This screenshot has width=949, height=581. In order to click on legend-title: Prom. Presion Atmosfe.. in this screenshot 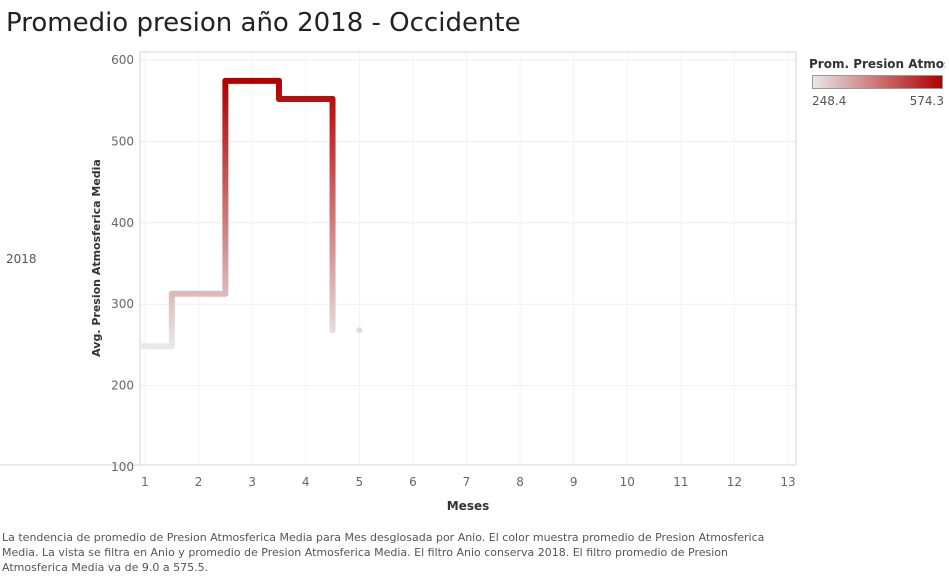, I will do `click(877, 64)`.